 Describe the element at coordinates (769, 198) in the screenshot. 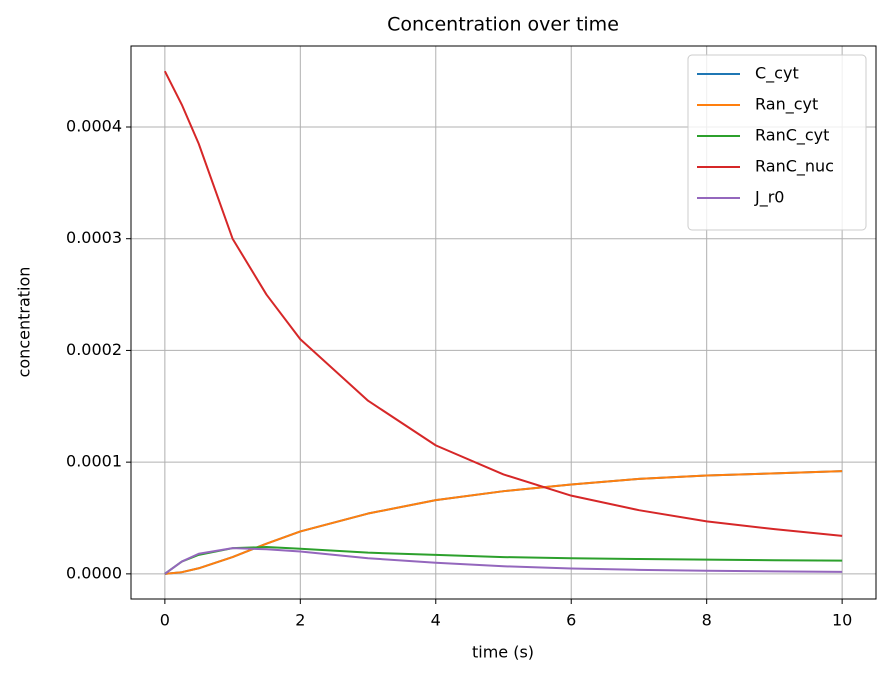

I see `legend-label: J_r0` at that location.